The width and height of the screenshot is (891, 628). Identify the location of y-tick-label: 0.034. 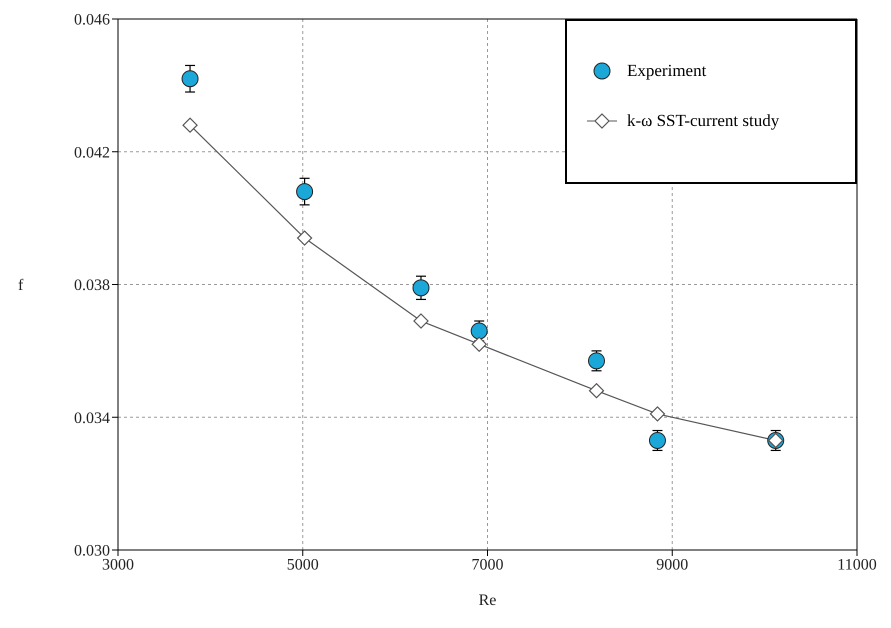
(92, 418).